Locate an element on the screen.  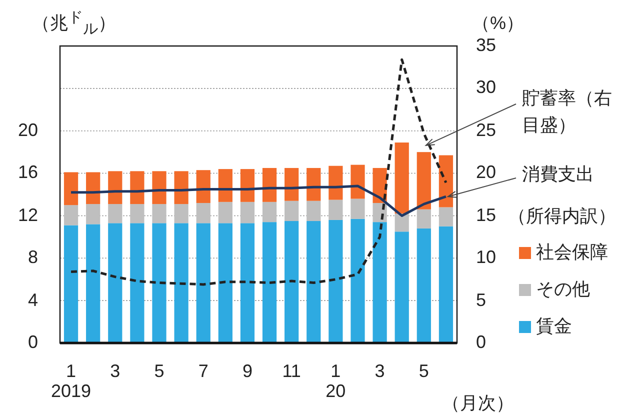
x-tick-label: 1 20 is located at coordinates (336, 381).